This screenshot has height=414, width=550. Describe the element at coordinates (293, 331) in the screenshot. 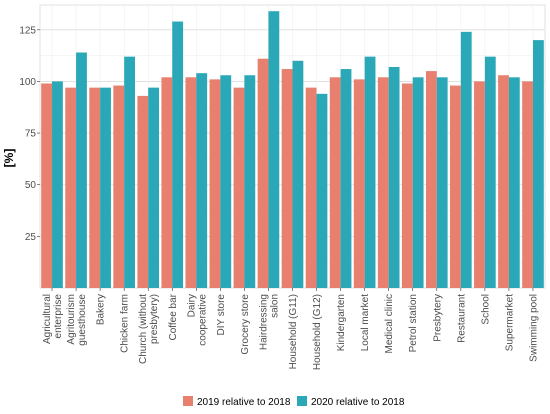

I see `x-tick-label: Household (G11)` at that location.